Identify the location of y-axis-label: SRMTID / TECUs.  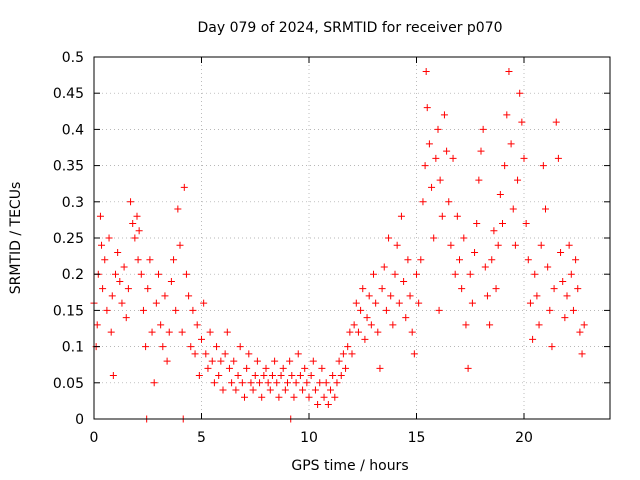
(16, 238).